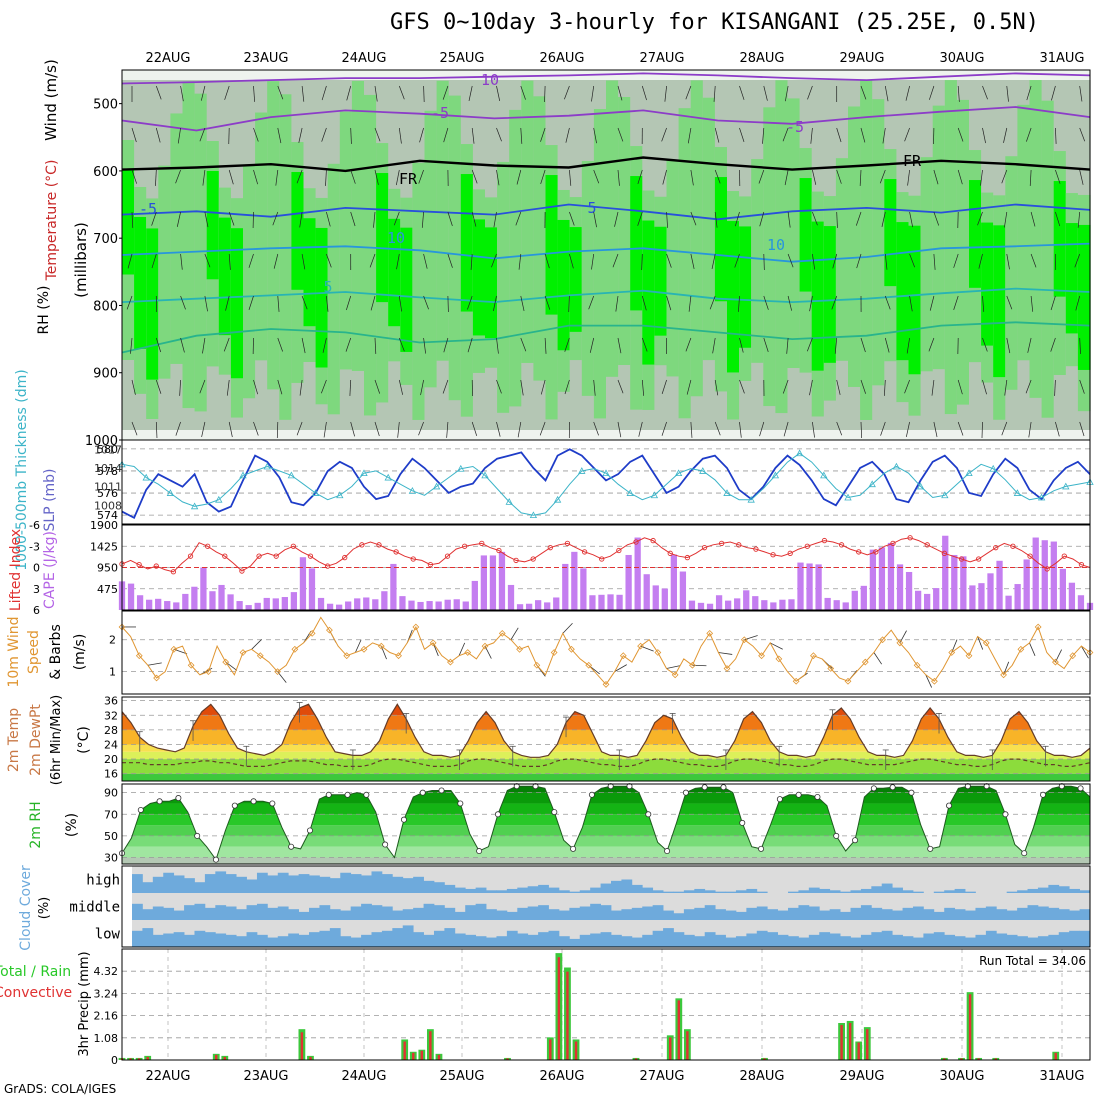 Image resolution: width=1100 pixels, height=1100 pixels. Describe the element at coordinates (51, 100) in the screenshot. I see `wind-axis-label: Wind (m/s)` at that location.